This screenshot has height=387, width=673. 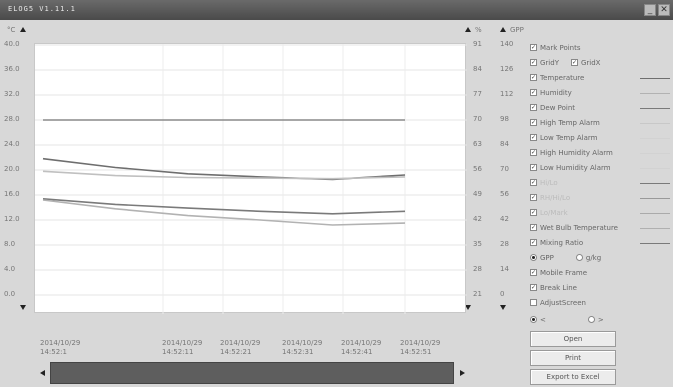 I want to click on radio-zoom-left: <, so click(x=538, y=319).